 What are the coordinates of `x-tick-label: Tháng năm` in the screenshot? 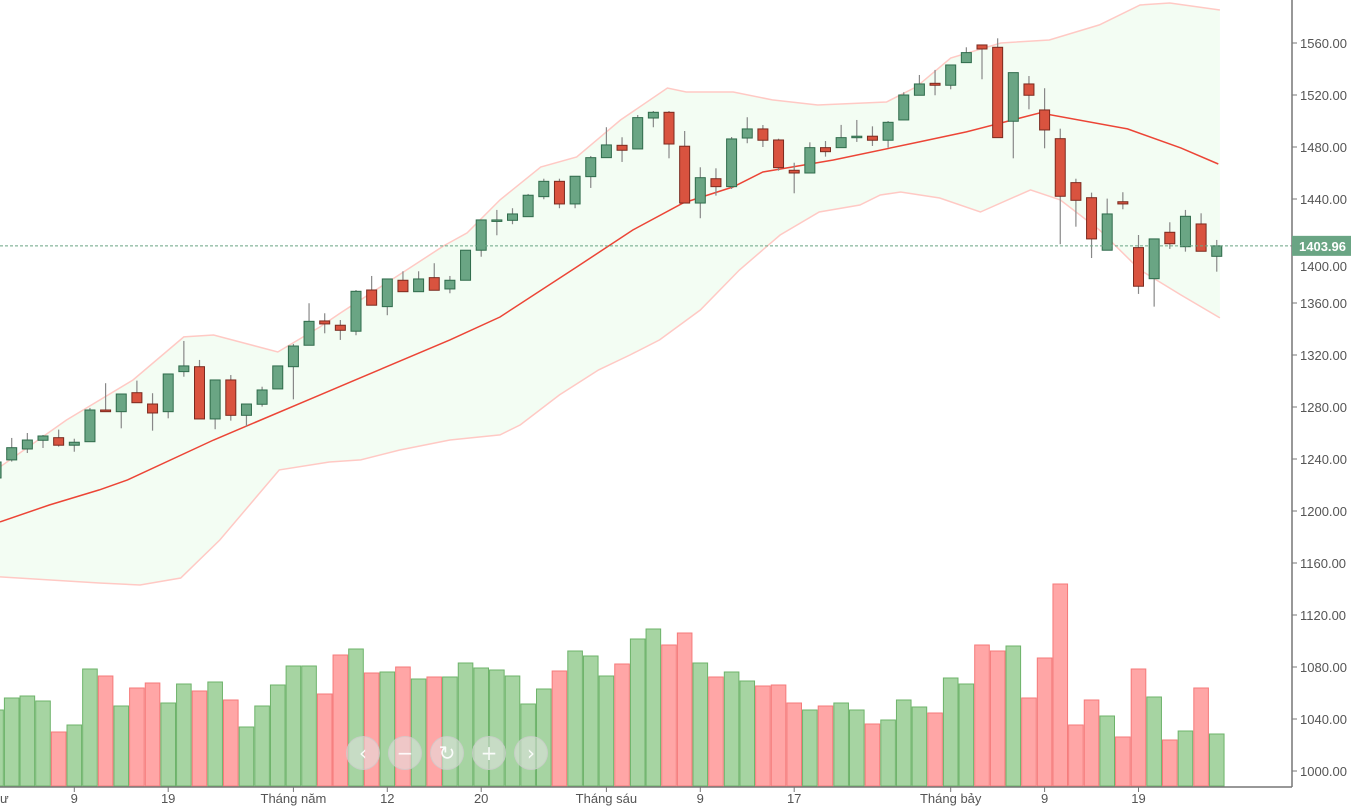 It's located at (294, 798).